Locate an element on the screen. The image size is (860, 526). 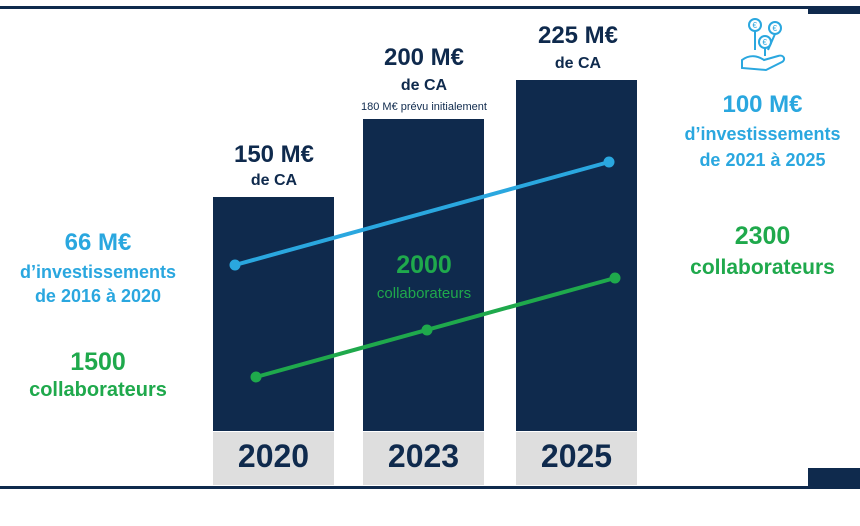
bar-label-2023-unit: de CA is located at coordinates (424, 85).